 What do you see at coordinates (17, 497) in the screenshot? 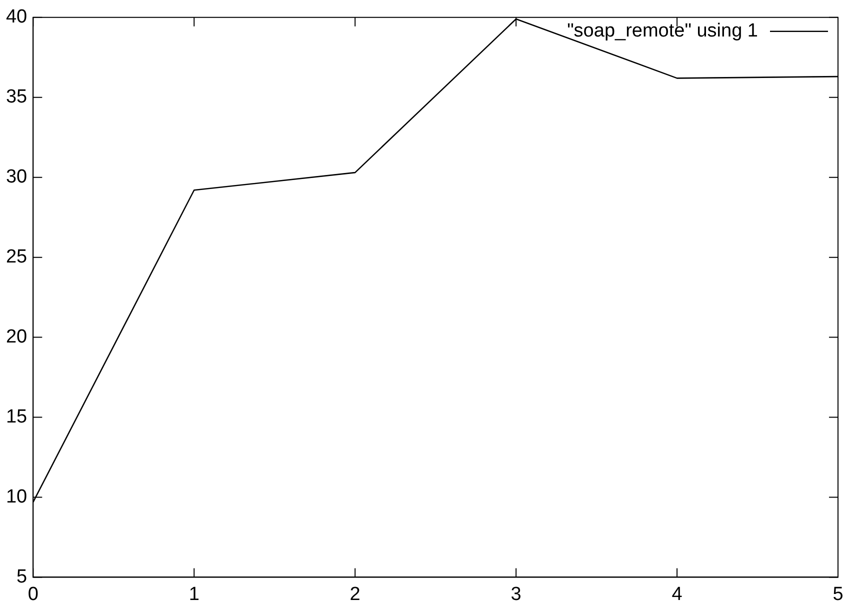
I see `y-tick-label: 10` at bounding box center [17, 497].